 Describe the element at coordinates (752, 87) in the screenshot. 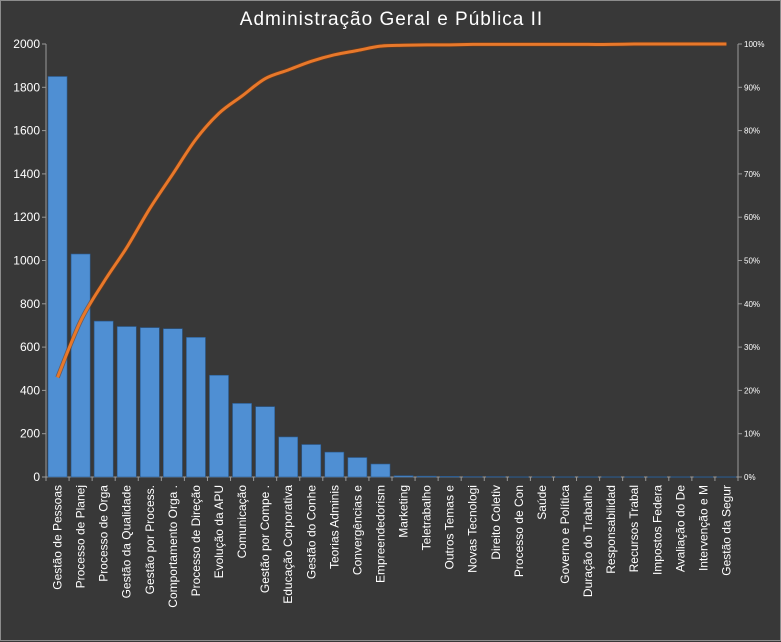

I see `y2-tick-label: 90%` at that location.